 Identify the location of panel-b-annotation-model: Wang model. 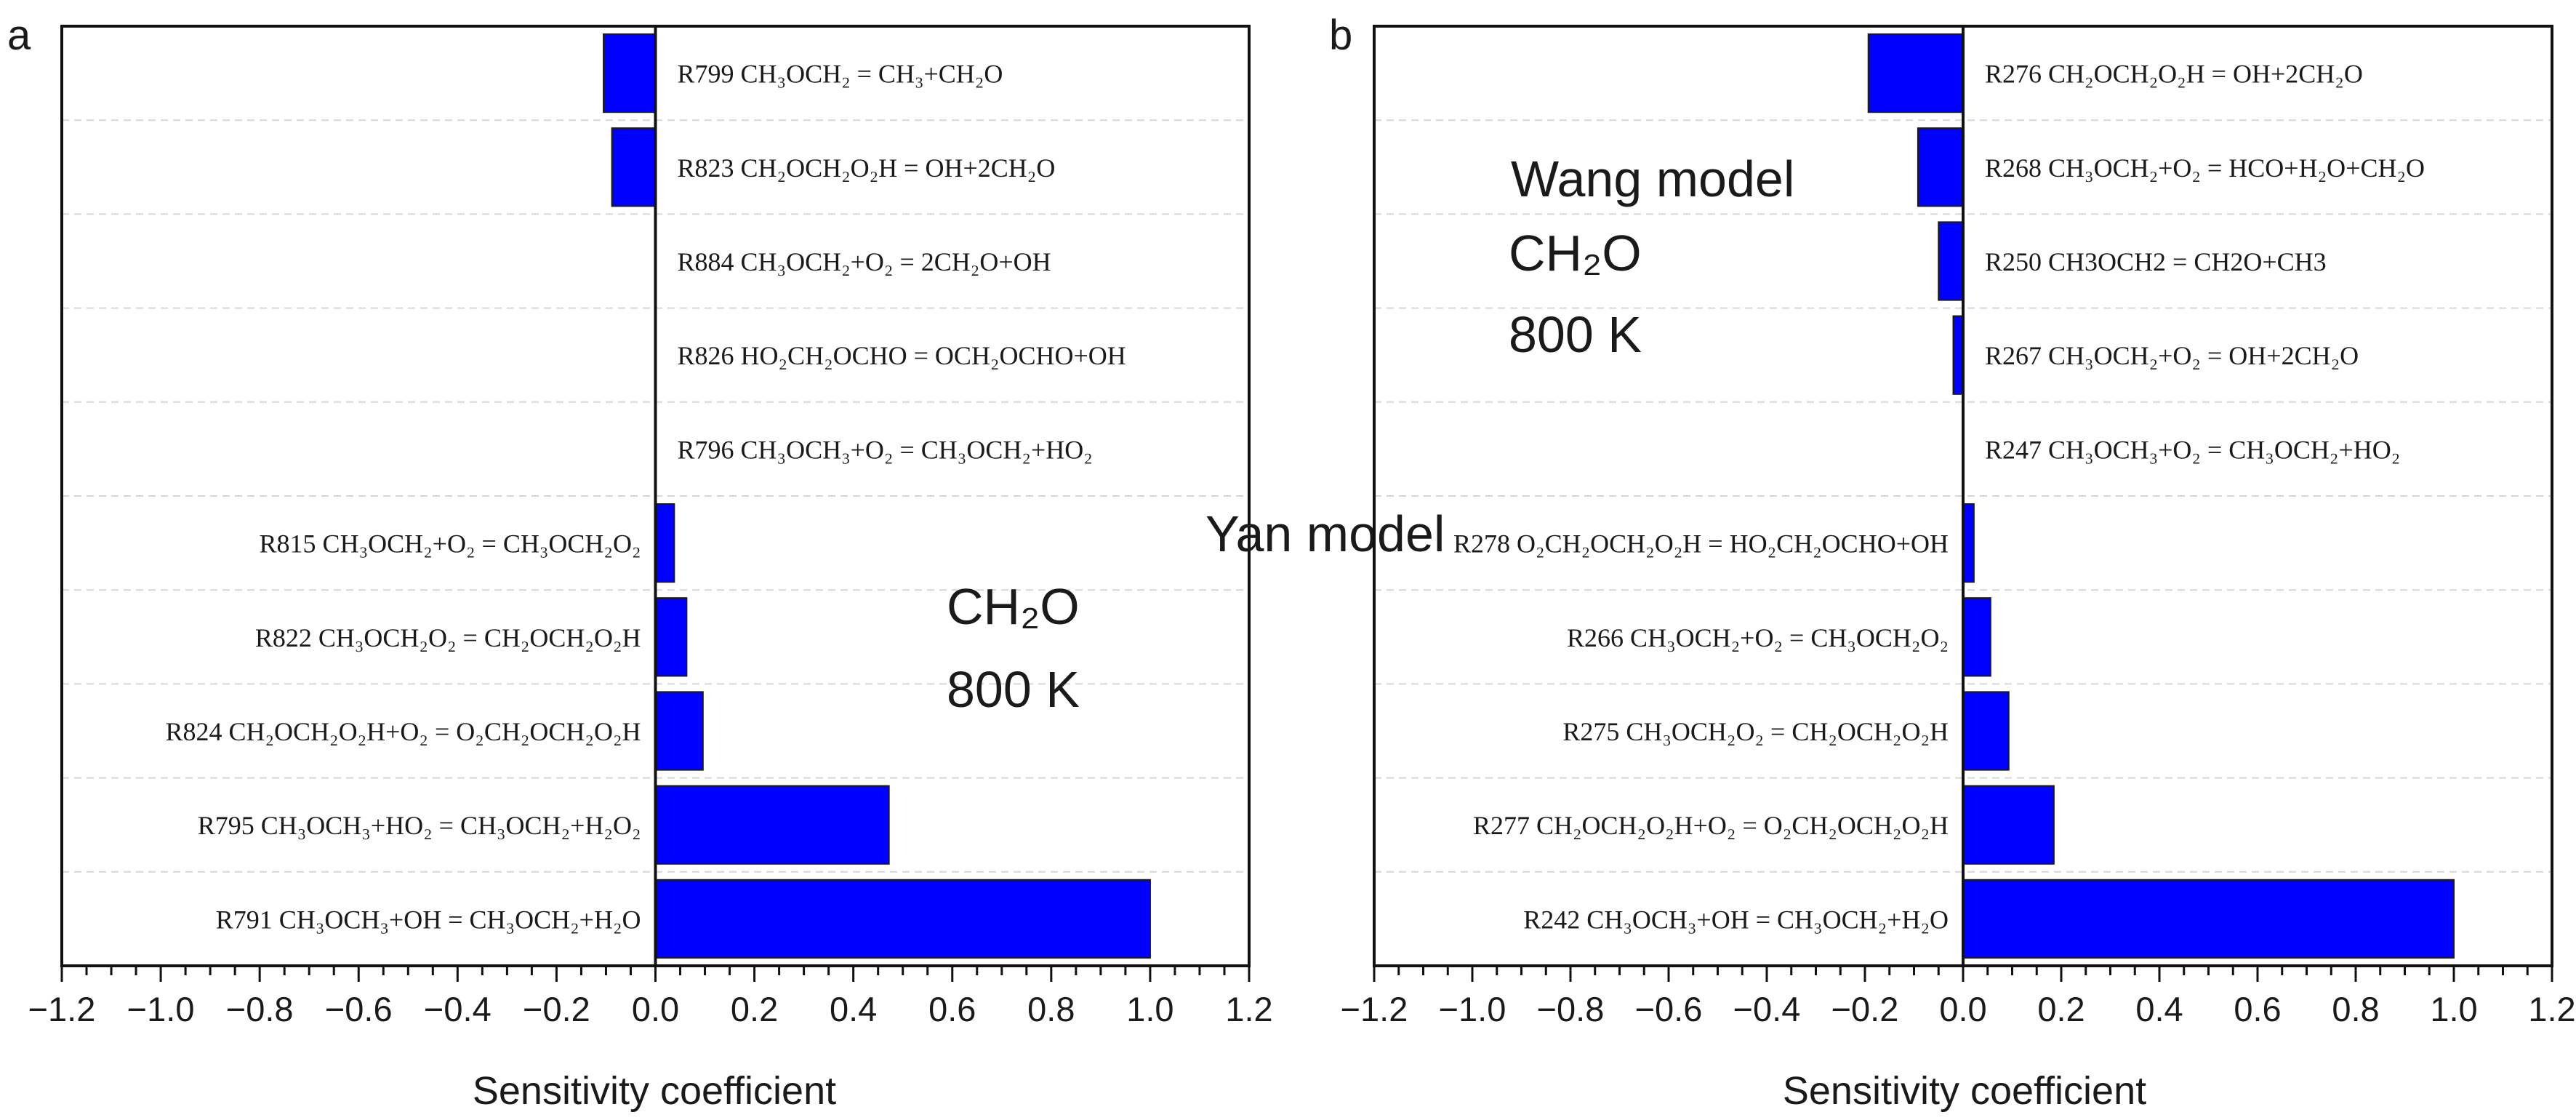
(1653, 179).